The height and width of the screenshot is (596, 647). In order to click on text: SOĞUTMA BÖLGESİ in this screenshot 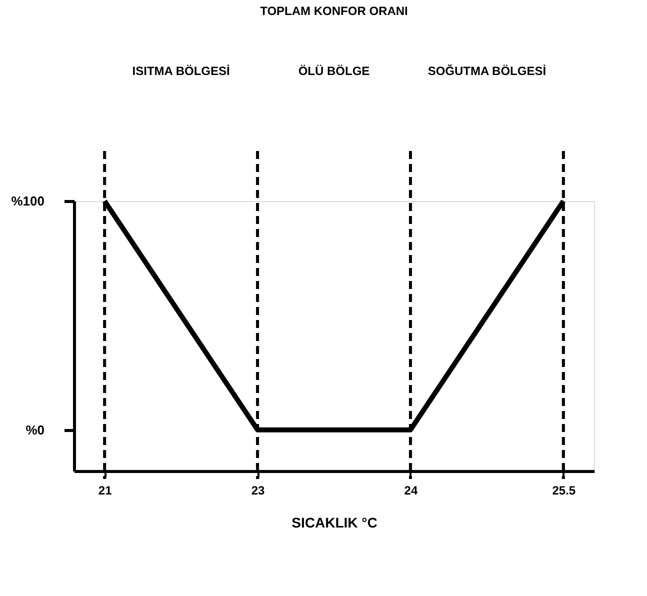, I will do `click(487, 71)`.